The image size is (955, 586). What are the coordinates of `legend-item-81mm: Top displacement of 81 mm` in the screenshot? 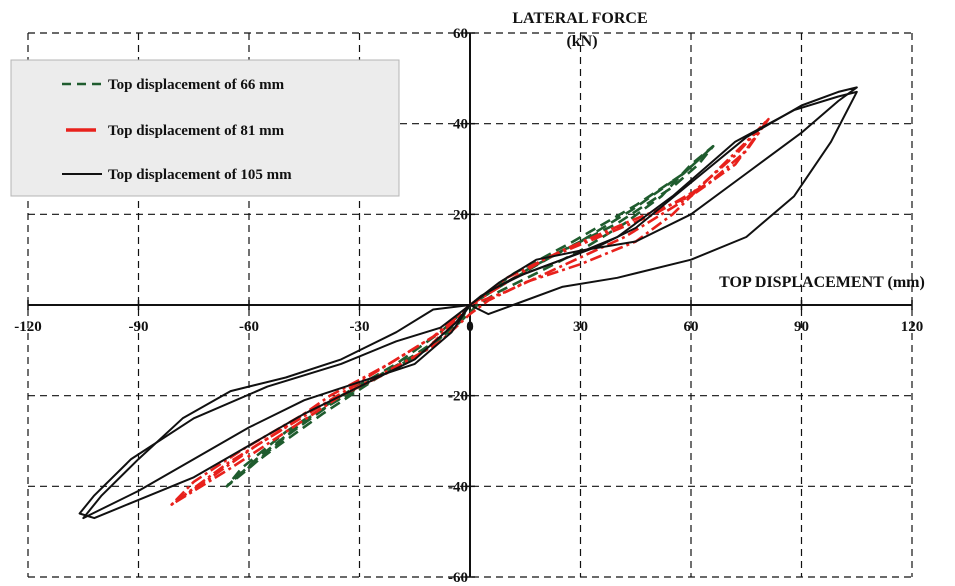 It's located at (175, 131).